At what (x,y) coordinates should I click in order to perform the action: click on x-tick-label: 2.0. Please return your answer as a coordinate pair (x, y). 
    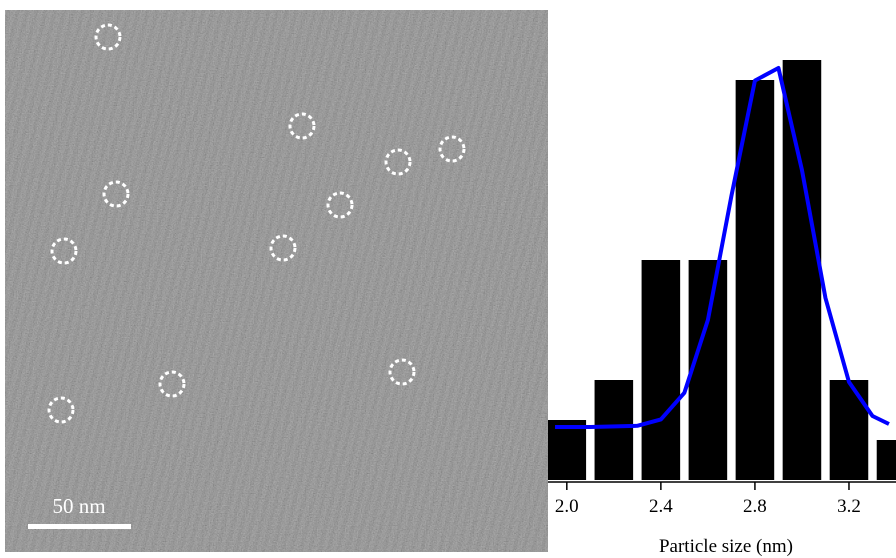
    Looking at the image, I should click on (567, 506).